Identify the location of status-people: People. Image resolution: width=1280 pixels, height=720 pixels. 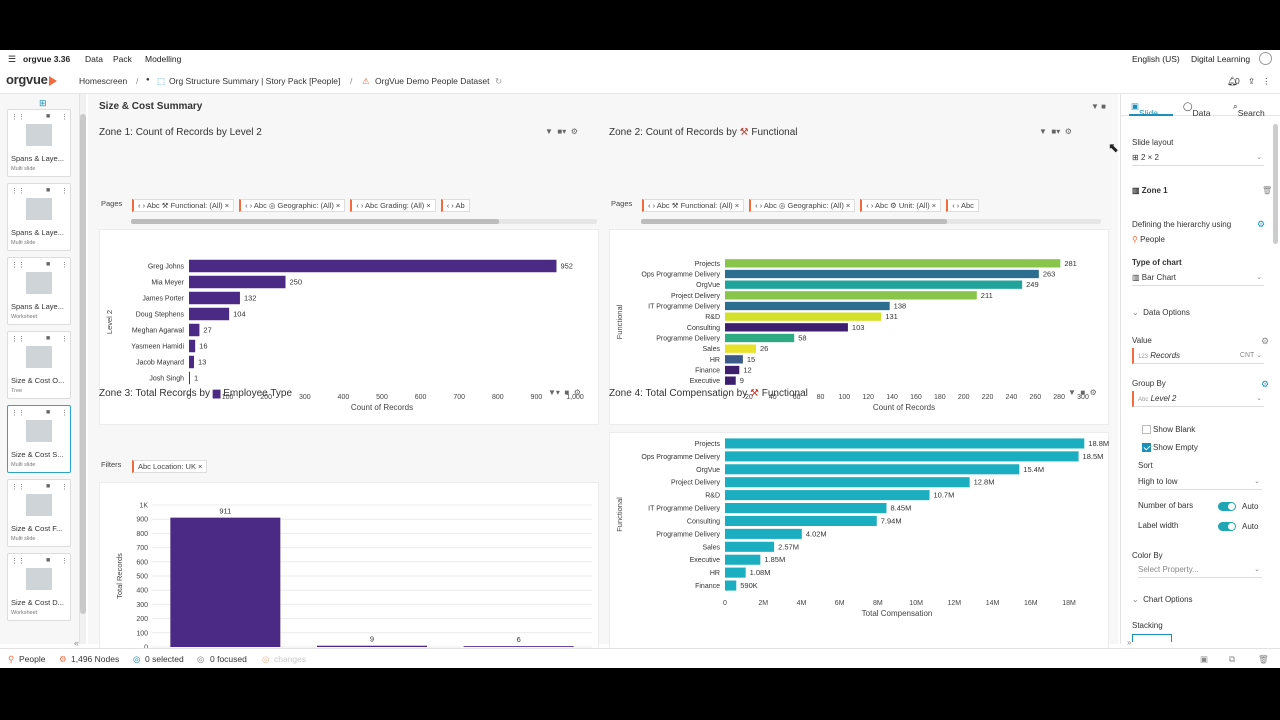
(32, 659).